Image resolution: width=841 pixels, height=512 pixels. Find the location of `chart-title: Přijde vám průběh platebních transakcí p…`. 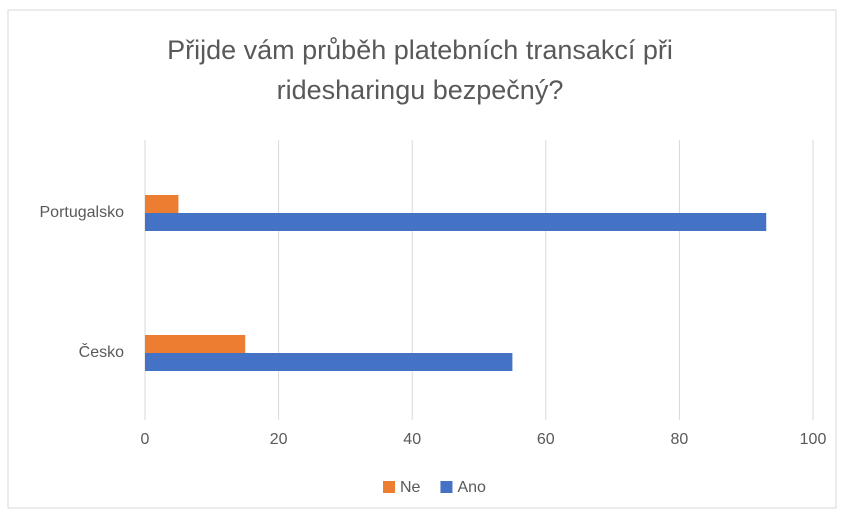

chart-title: Přijde vám průběh platebních transakcí p… is located at coordinates (420, 70).